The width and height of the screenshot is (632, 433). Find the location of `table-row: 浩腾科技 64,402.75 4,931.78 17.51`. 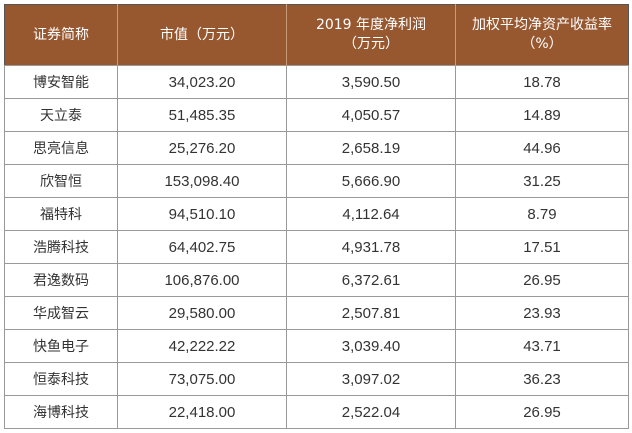

table-row: 浩腾科技 64,402.75 4,931.78 17.51 is located at coordinates (316, 247).